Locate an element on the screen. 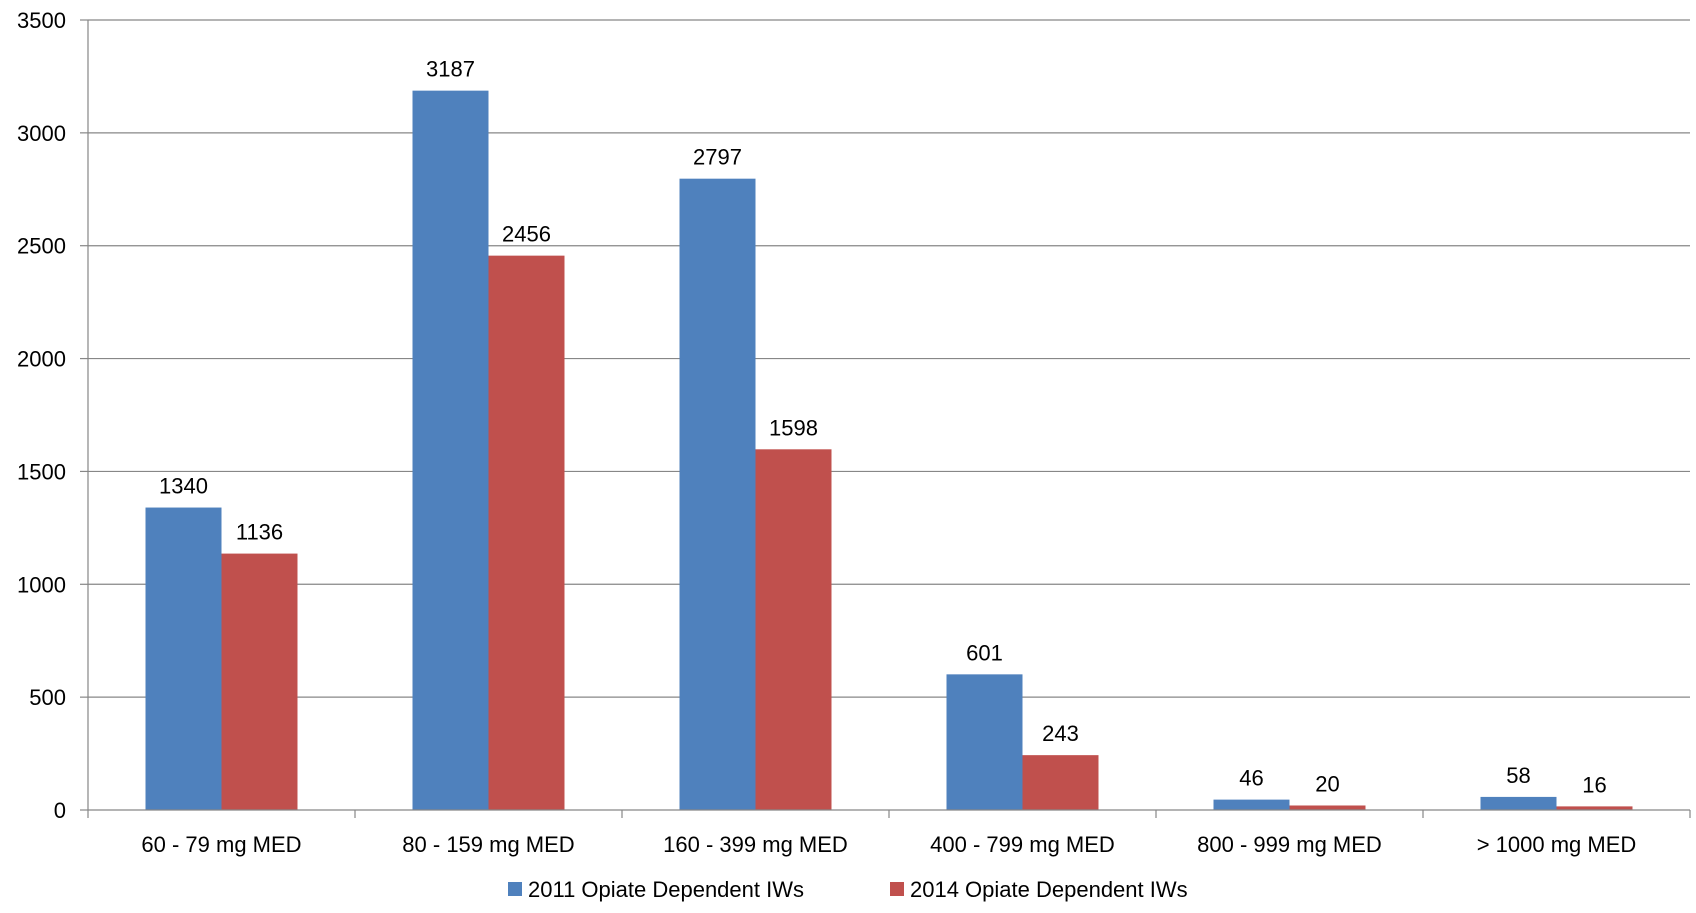  legend-label: 2014 Opiate Dependent IWs is located at coordinates (1049, 889).